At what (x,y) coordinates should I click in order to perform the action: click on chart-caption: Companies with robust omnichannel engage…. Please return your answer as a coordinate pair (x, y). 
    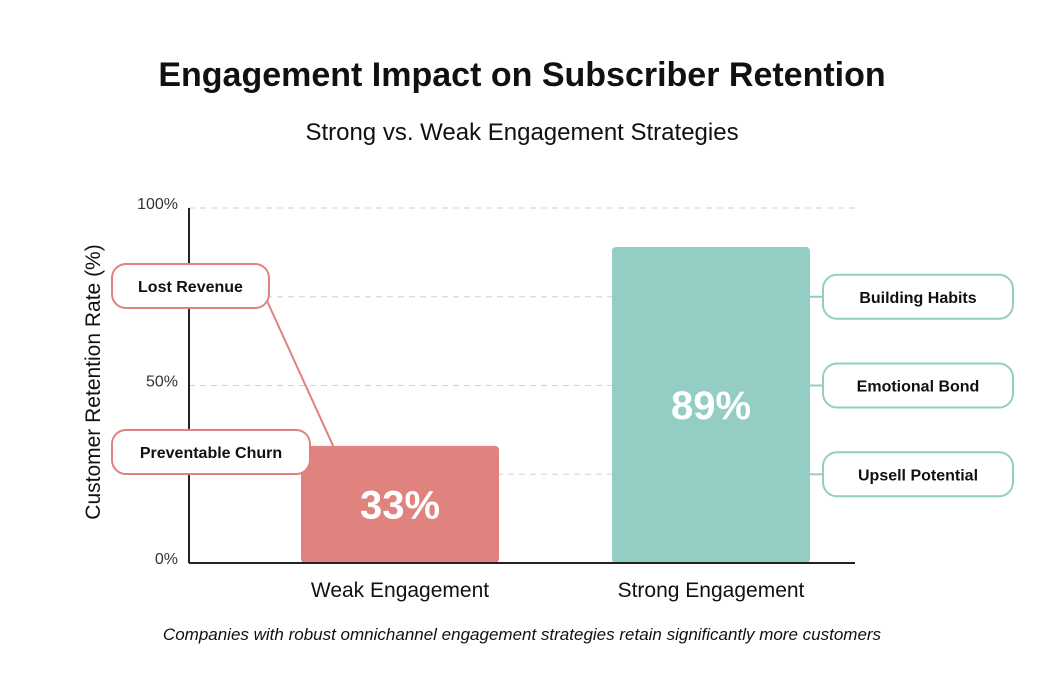
    Looking at the image, I should click on (522, 634).